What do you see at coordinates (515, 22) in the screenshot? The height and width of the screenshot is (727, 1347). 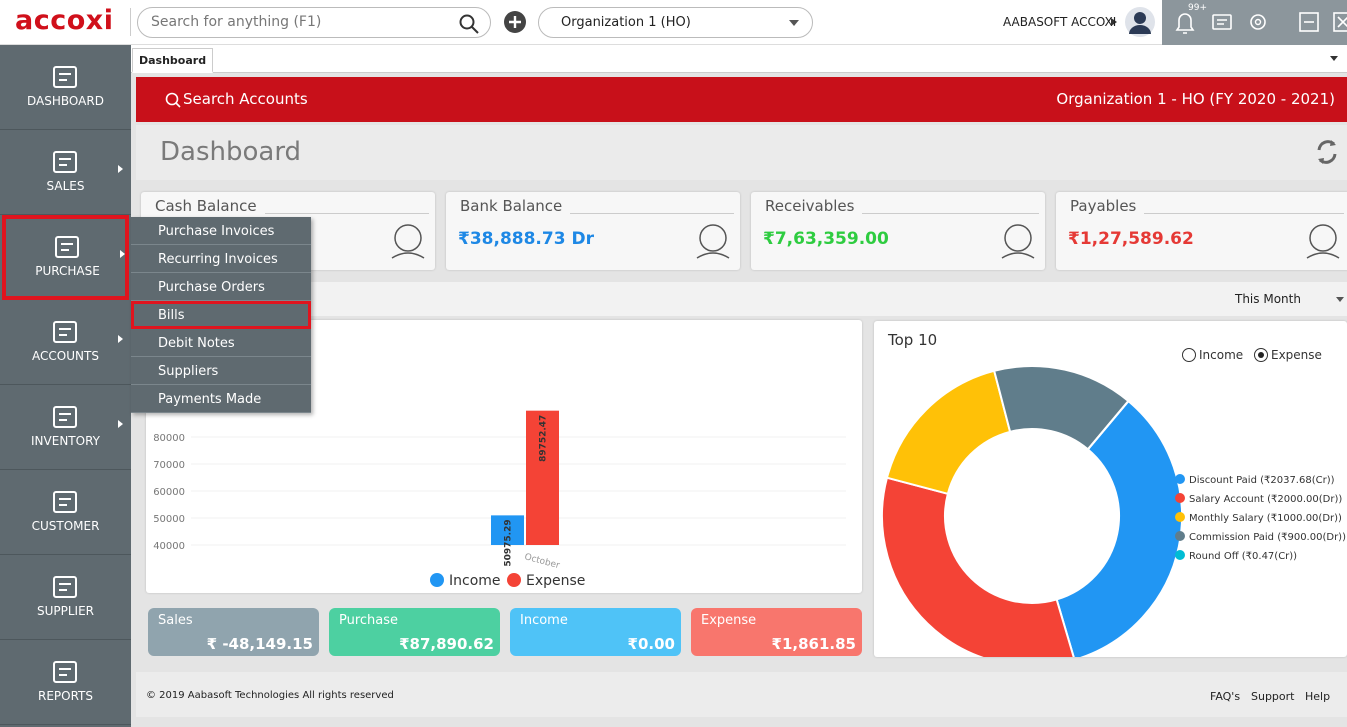 I see `add-button` at bounding box center [515, 22].